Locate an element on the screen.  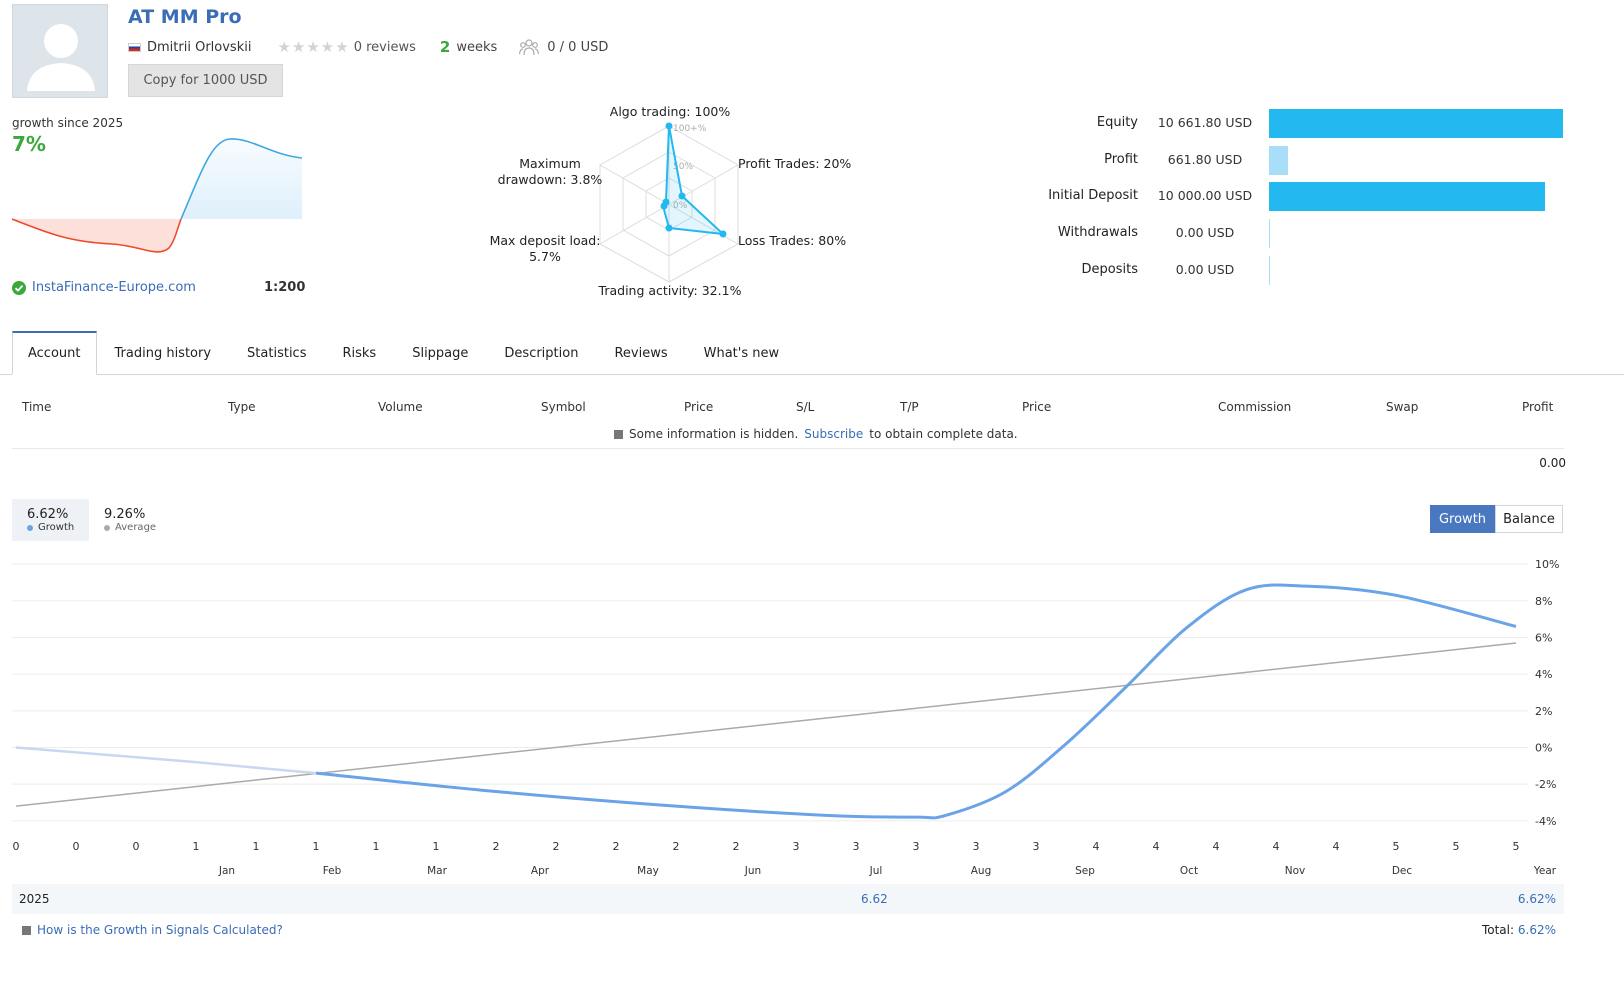
radar-point-algo is located at coordinates (669, 126).